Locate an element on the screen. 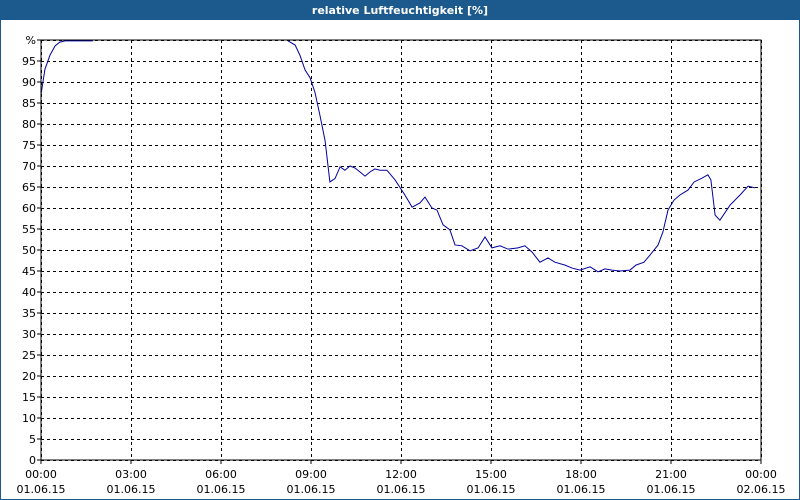 The image size is (800, 500). y-tick-label: 0 is located at coordinates (32, 460).